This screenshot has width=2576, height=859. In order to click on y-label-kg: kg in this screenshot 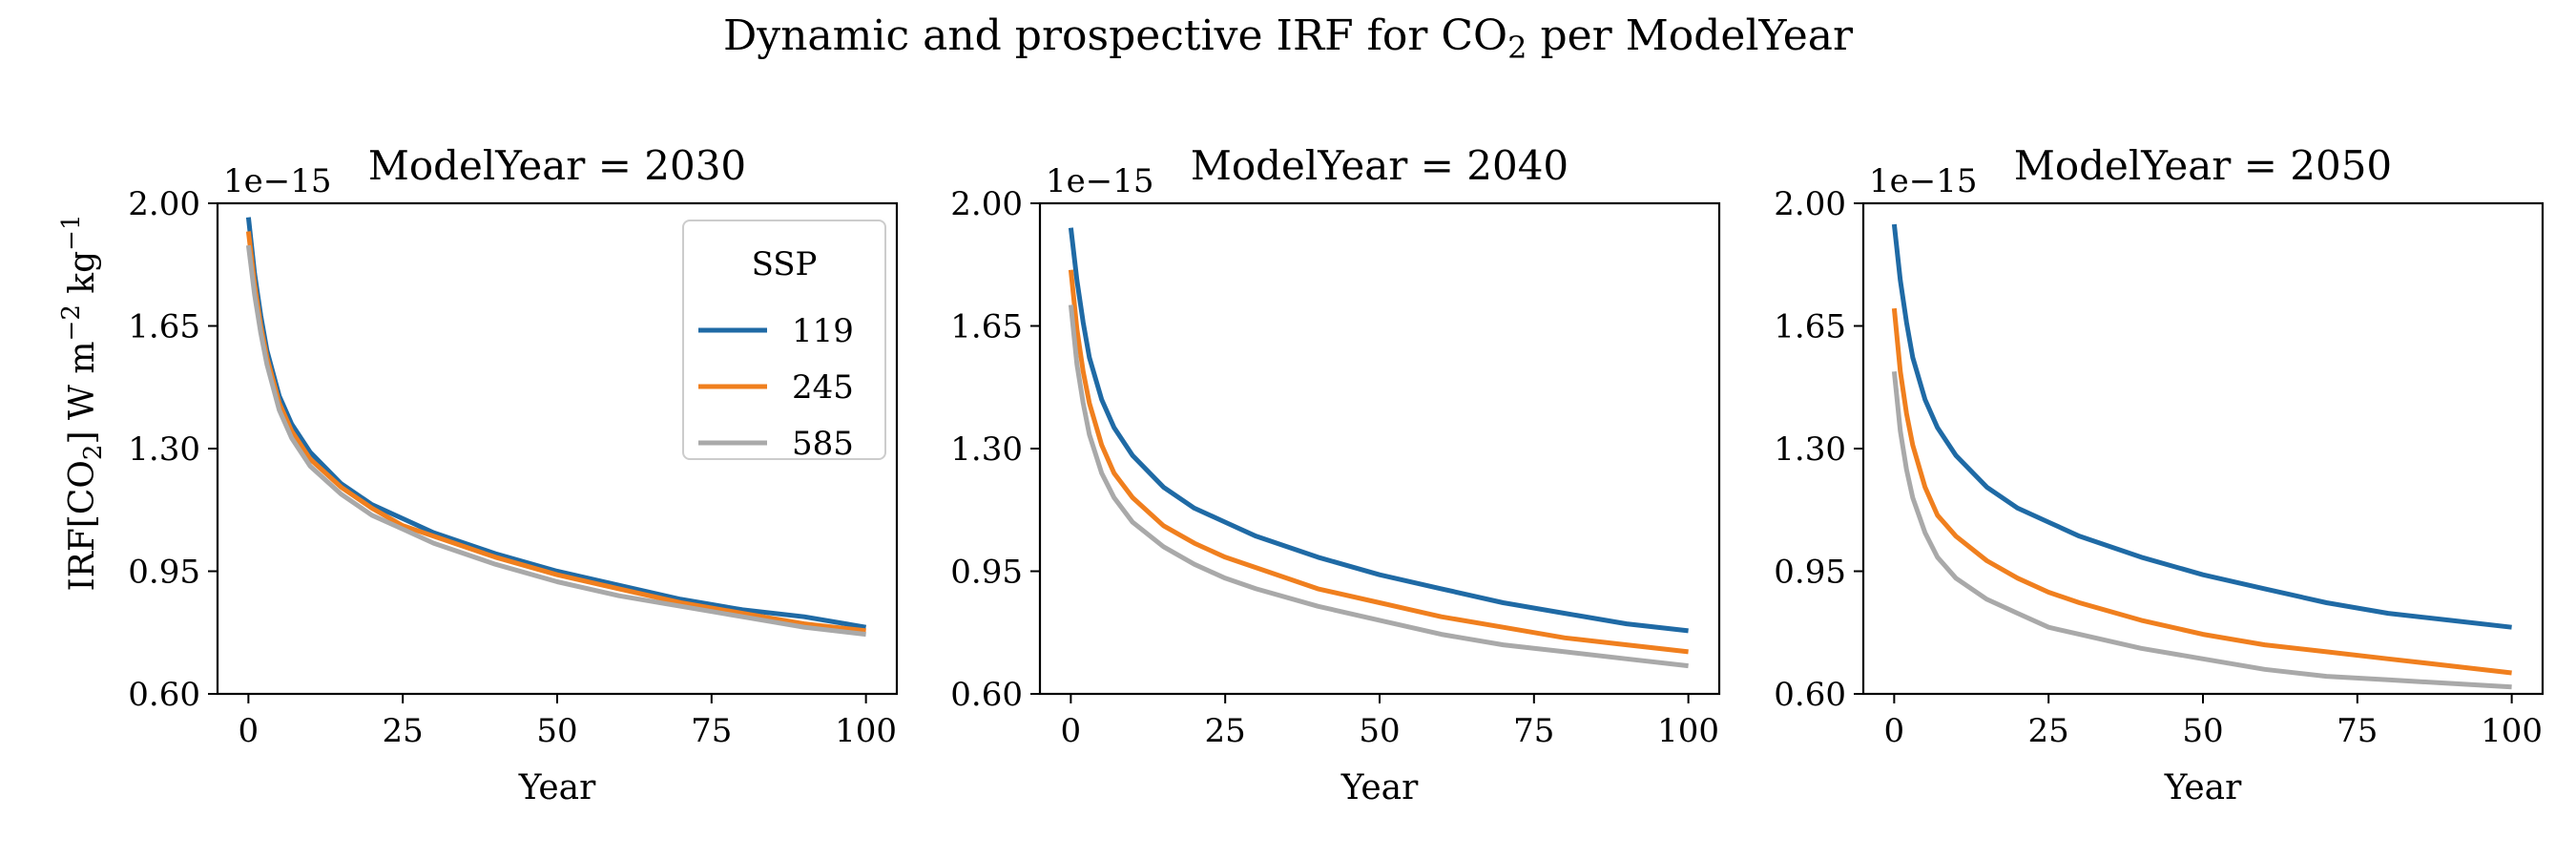, I will do `click(82, 277)`.